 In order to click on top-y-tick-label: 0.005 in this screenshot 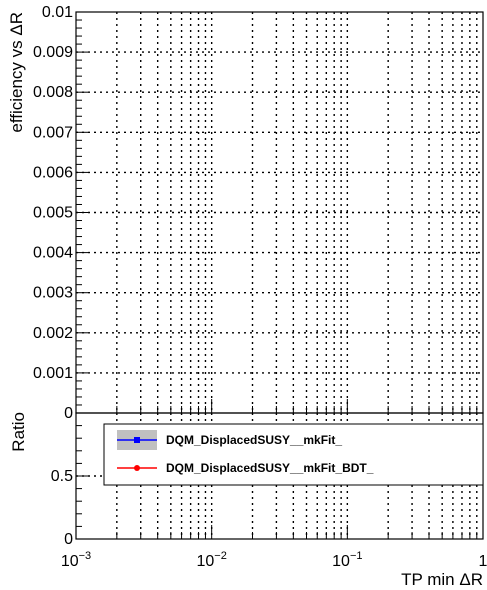, I will do `click(53, 213)`.